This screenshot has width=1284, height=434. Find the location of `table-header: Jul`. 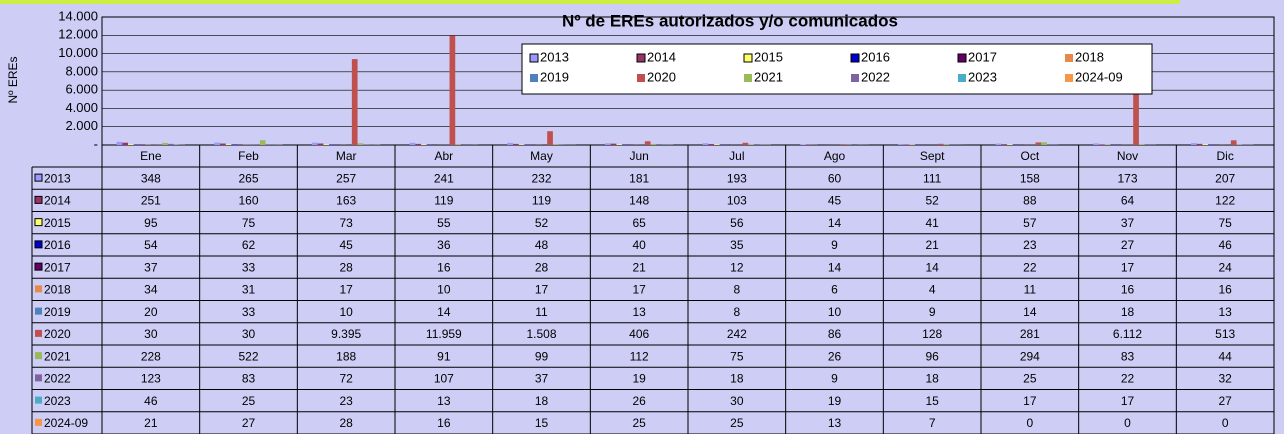

table-header: Jul is located at coordinates (736, 156).